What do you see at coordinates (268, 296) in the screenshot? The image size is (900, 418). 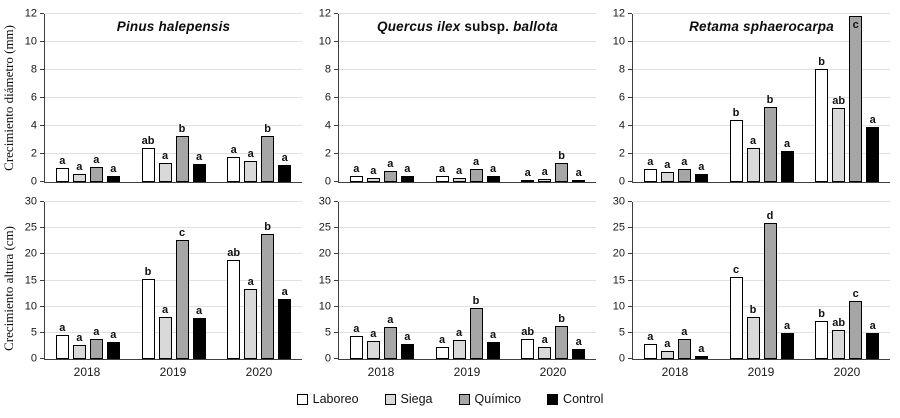 I see `bar-químico-2020` at bounding box center [268, 296].